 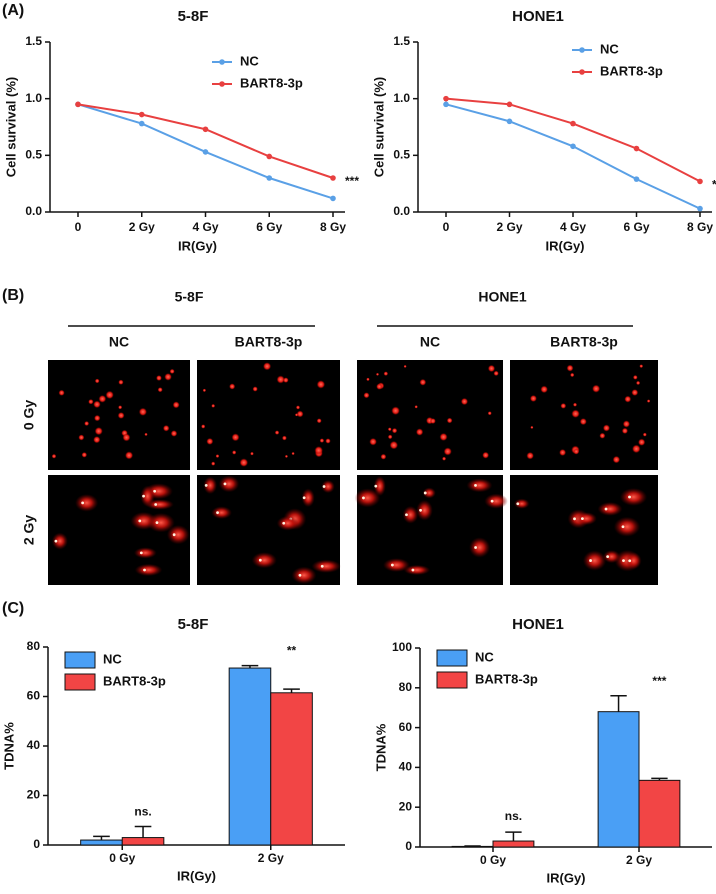 What do you see at coordinates (401, 41) in the screenshot?
I see `y-tick-label: 1.5` at bounding box center [401, 41].